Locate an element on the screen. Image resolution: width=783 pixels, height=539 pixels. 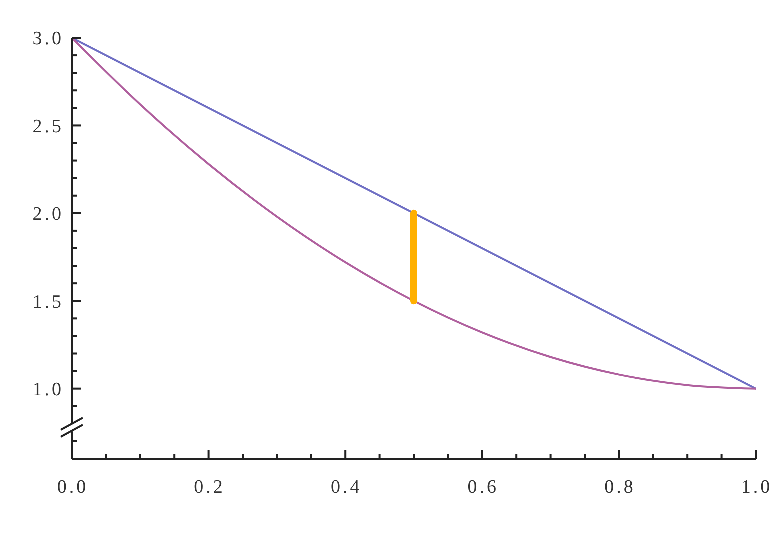
y-tick-label: 1.5 is located at coordinates (48, 302).